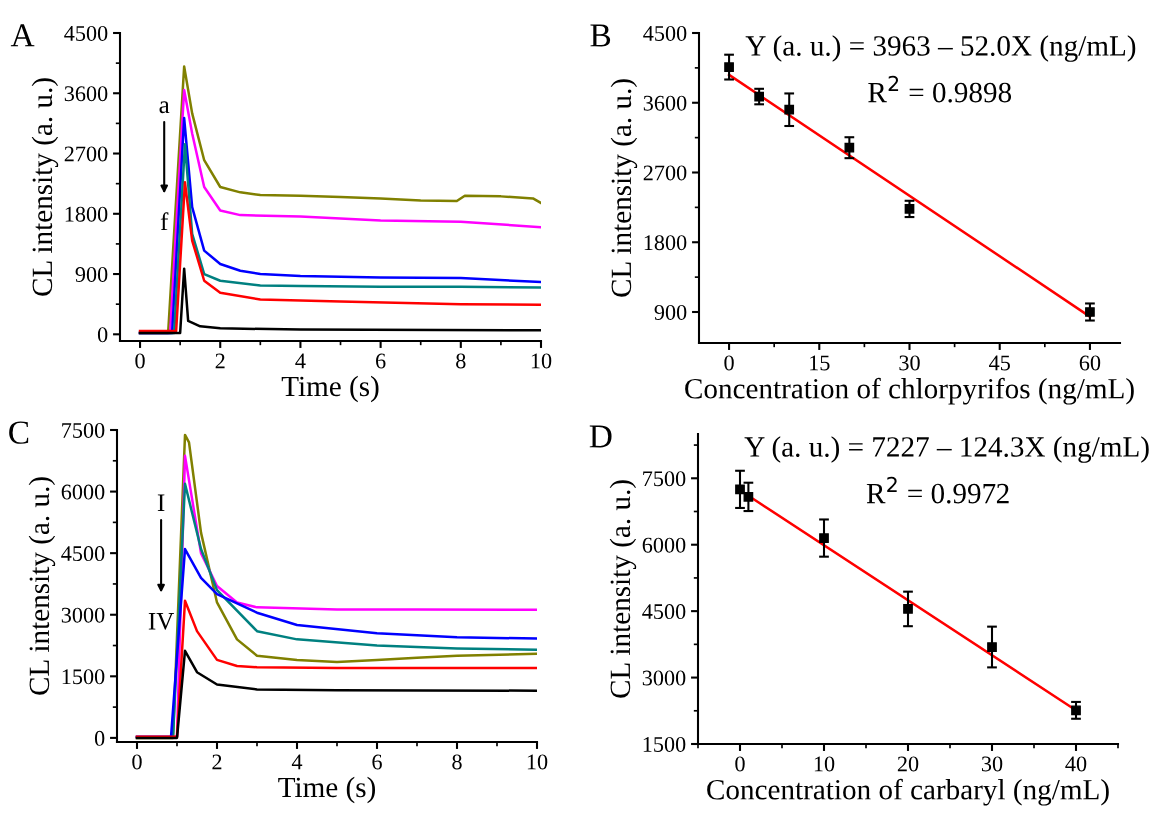  I want to click on x-tick-label: 15, so click(820, 363).